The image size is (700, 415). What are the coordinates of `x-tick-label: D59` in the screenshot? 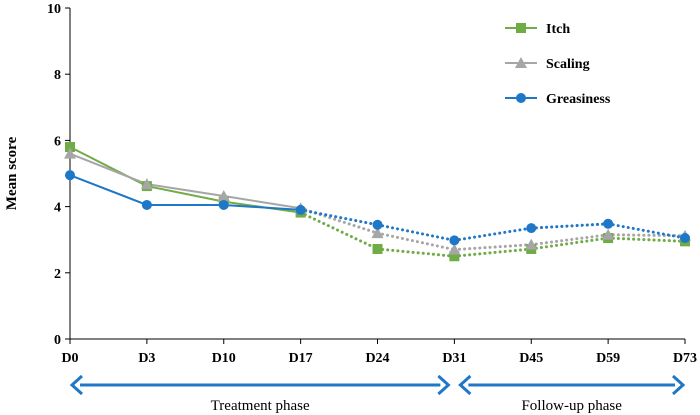 It's located at (608, 358).